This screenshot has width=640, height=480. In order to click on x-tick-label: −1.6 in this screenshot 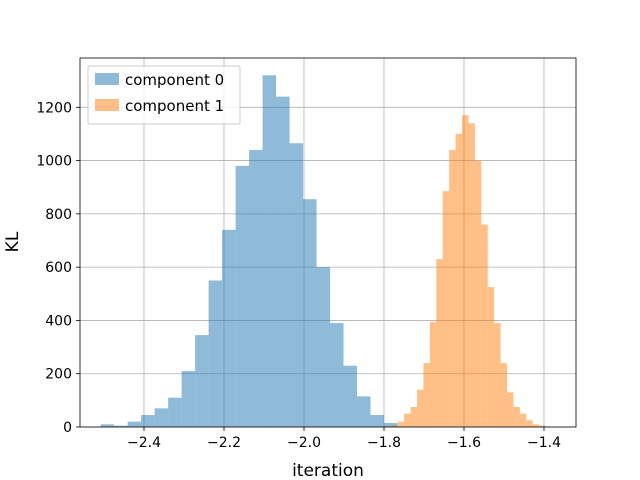, I will do `click(464, 443)`.